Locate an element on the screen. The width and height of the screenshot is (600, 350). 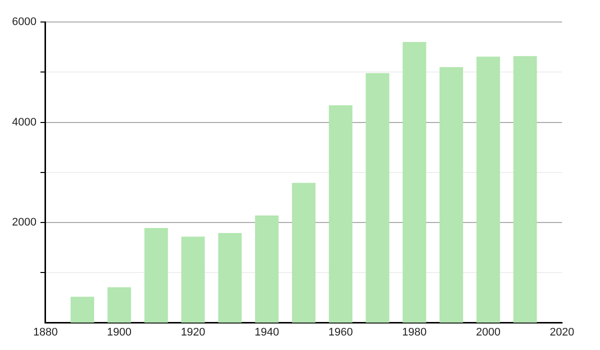
x-tick-label: 1960 is located at coordinates (340, 332).